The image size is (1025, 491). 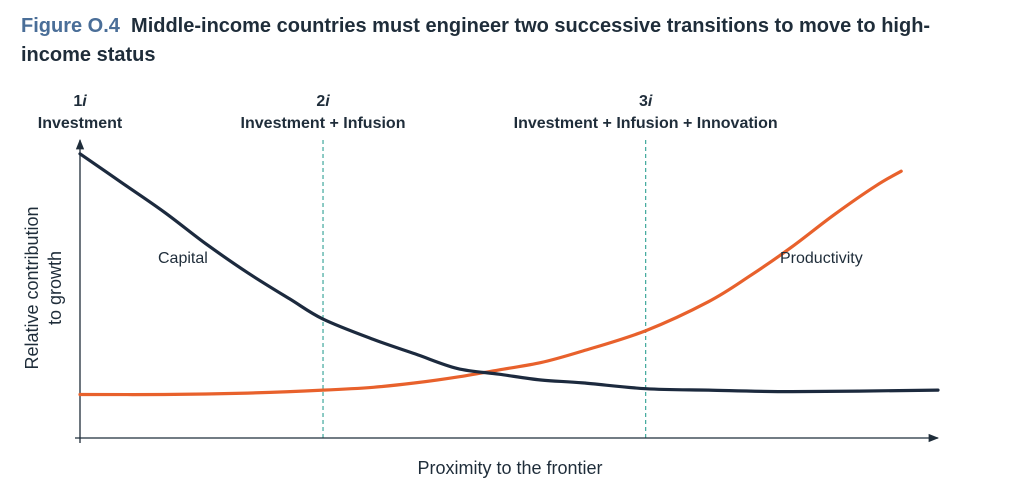 I want to click on capital-label: Capital, so click(x=183, y=258).